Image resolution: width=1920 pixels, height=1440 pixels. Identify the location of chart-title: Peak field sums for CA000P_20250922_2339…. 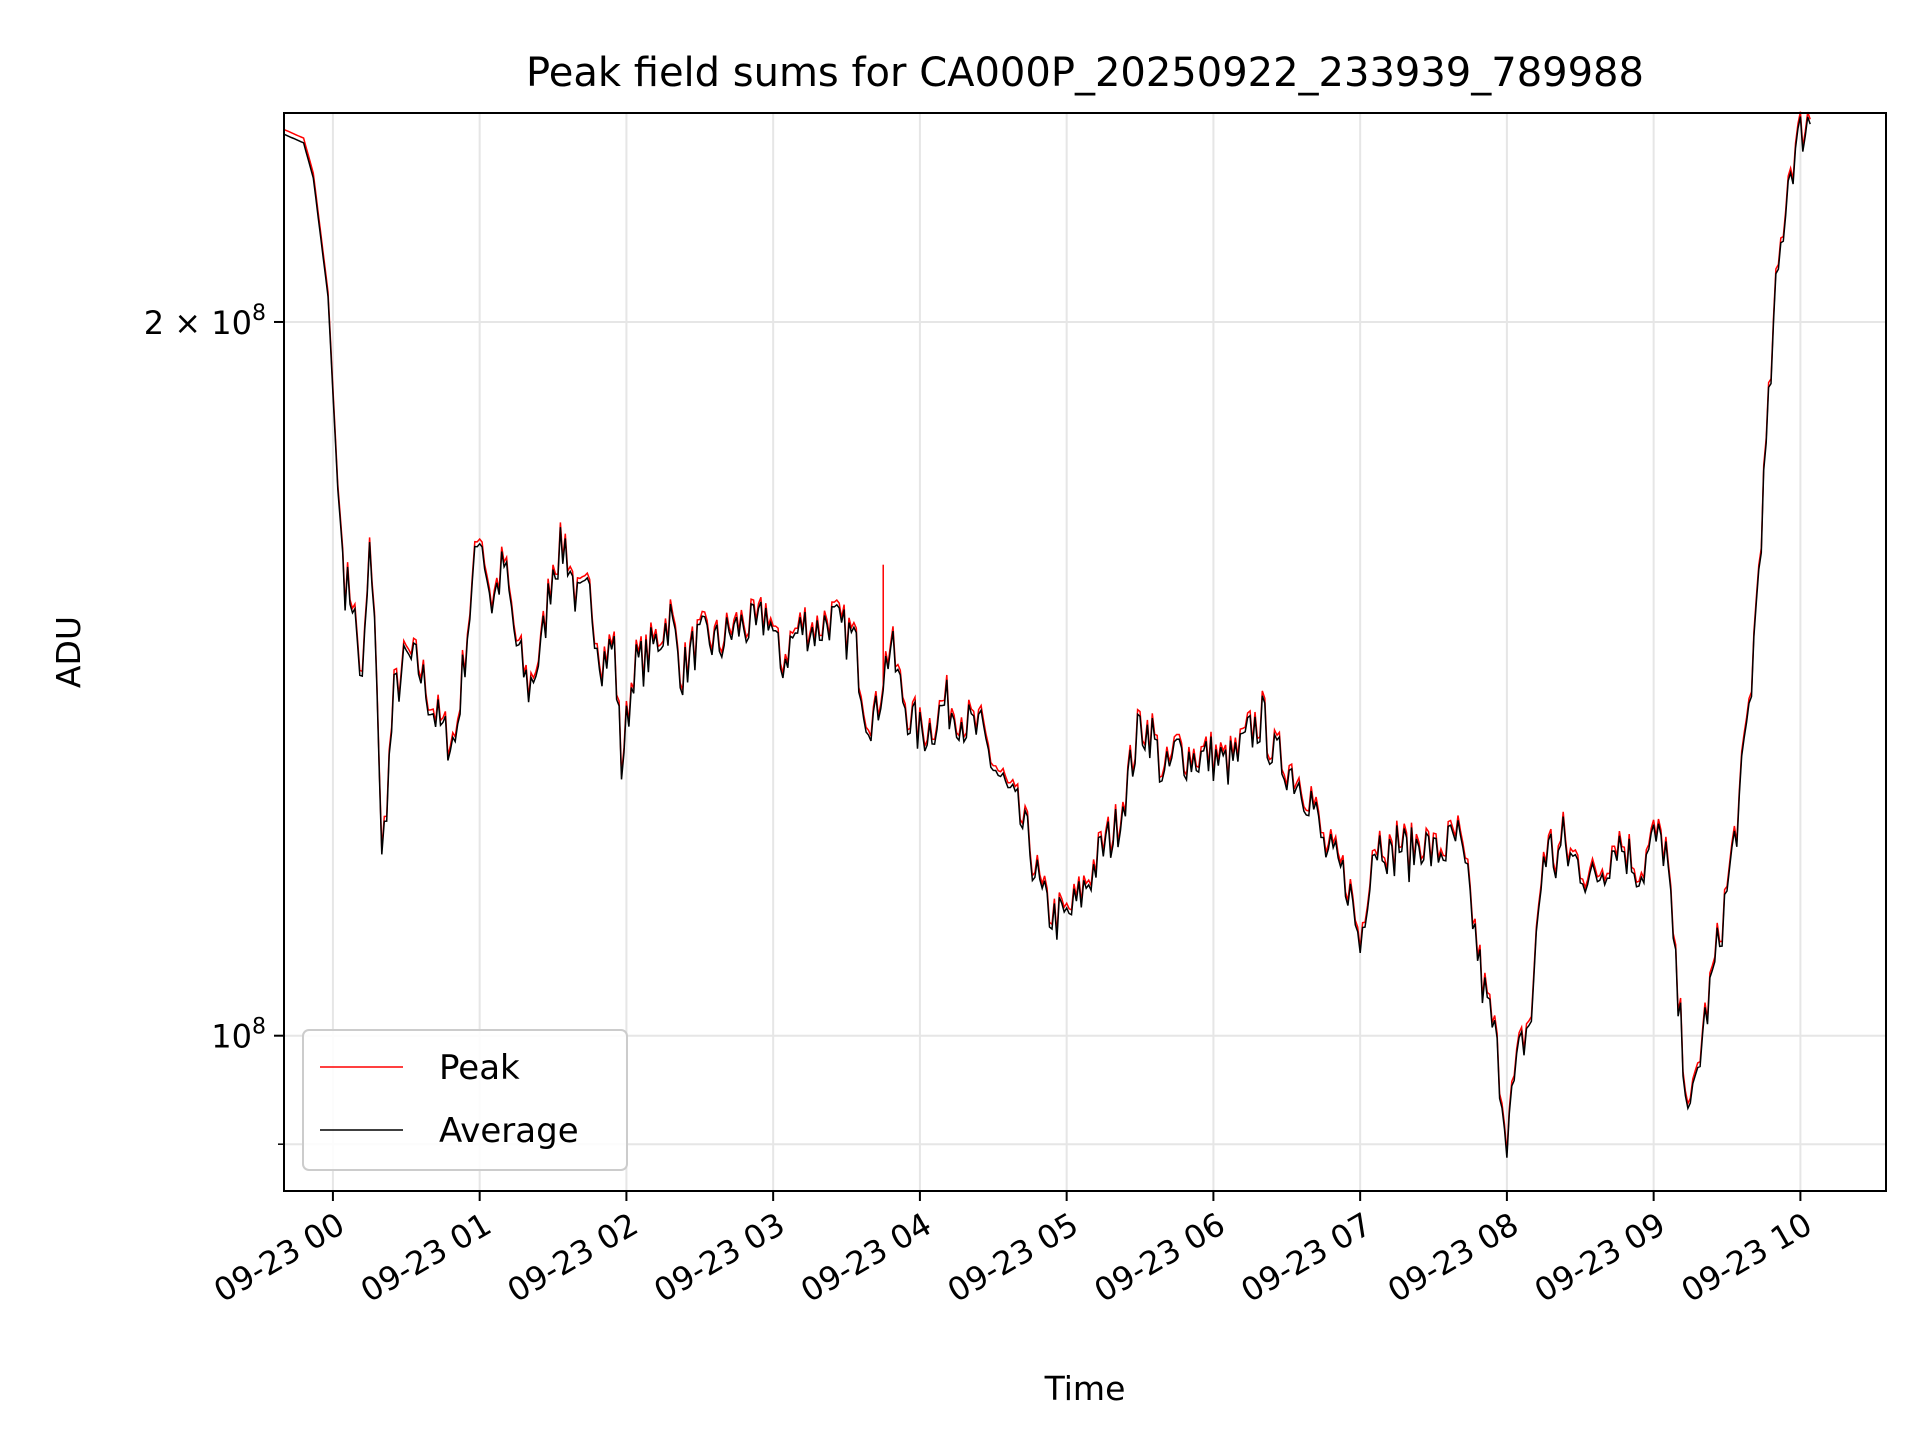
(1085, 73).